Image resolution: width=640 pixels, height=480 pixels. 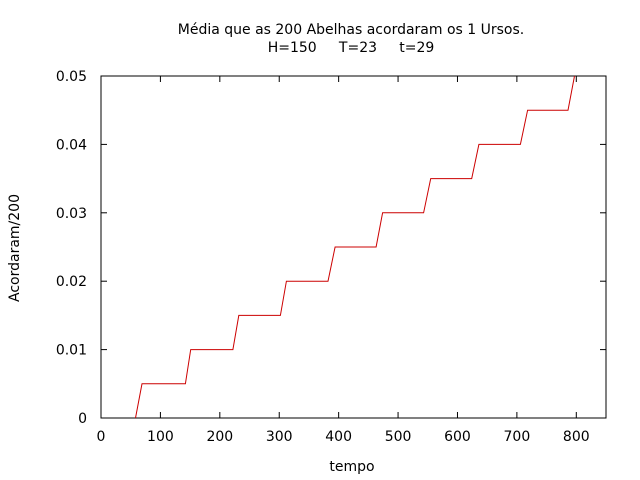 I want to click on x-tick-label: 0, so click(x=101, y=437).